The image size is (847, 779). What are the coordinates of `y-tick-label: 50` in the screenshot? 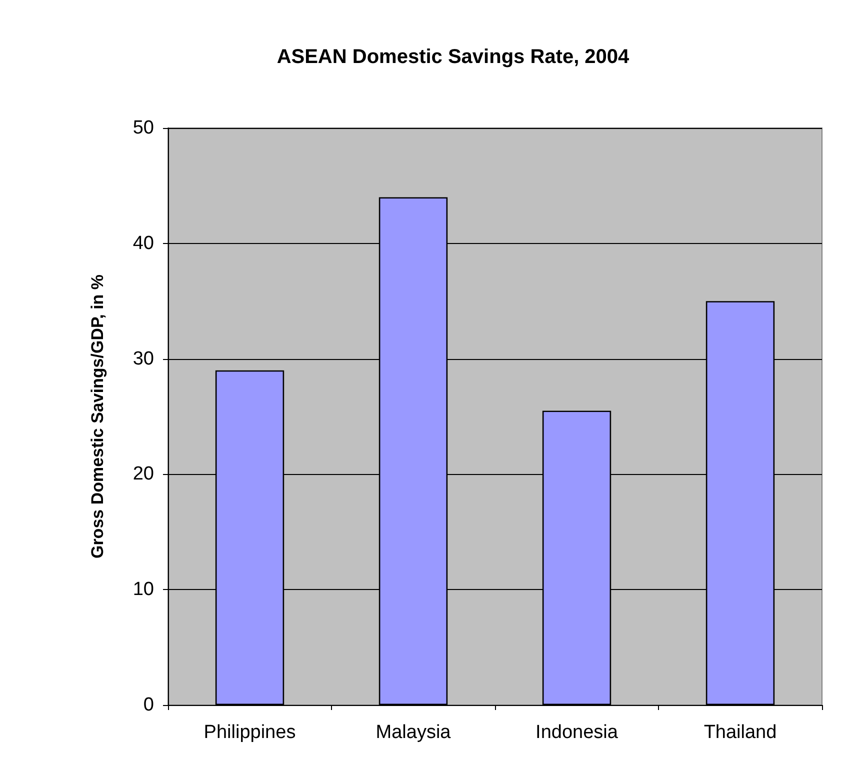 It's located at (143, 128).